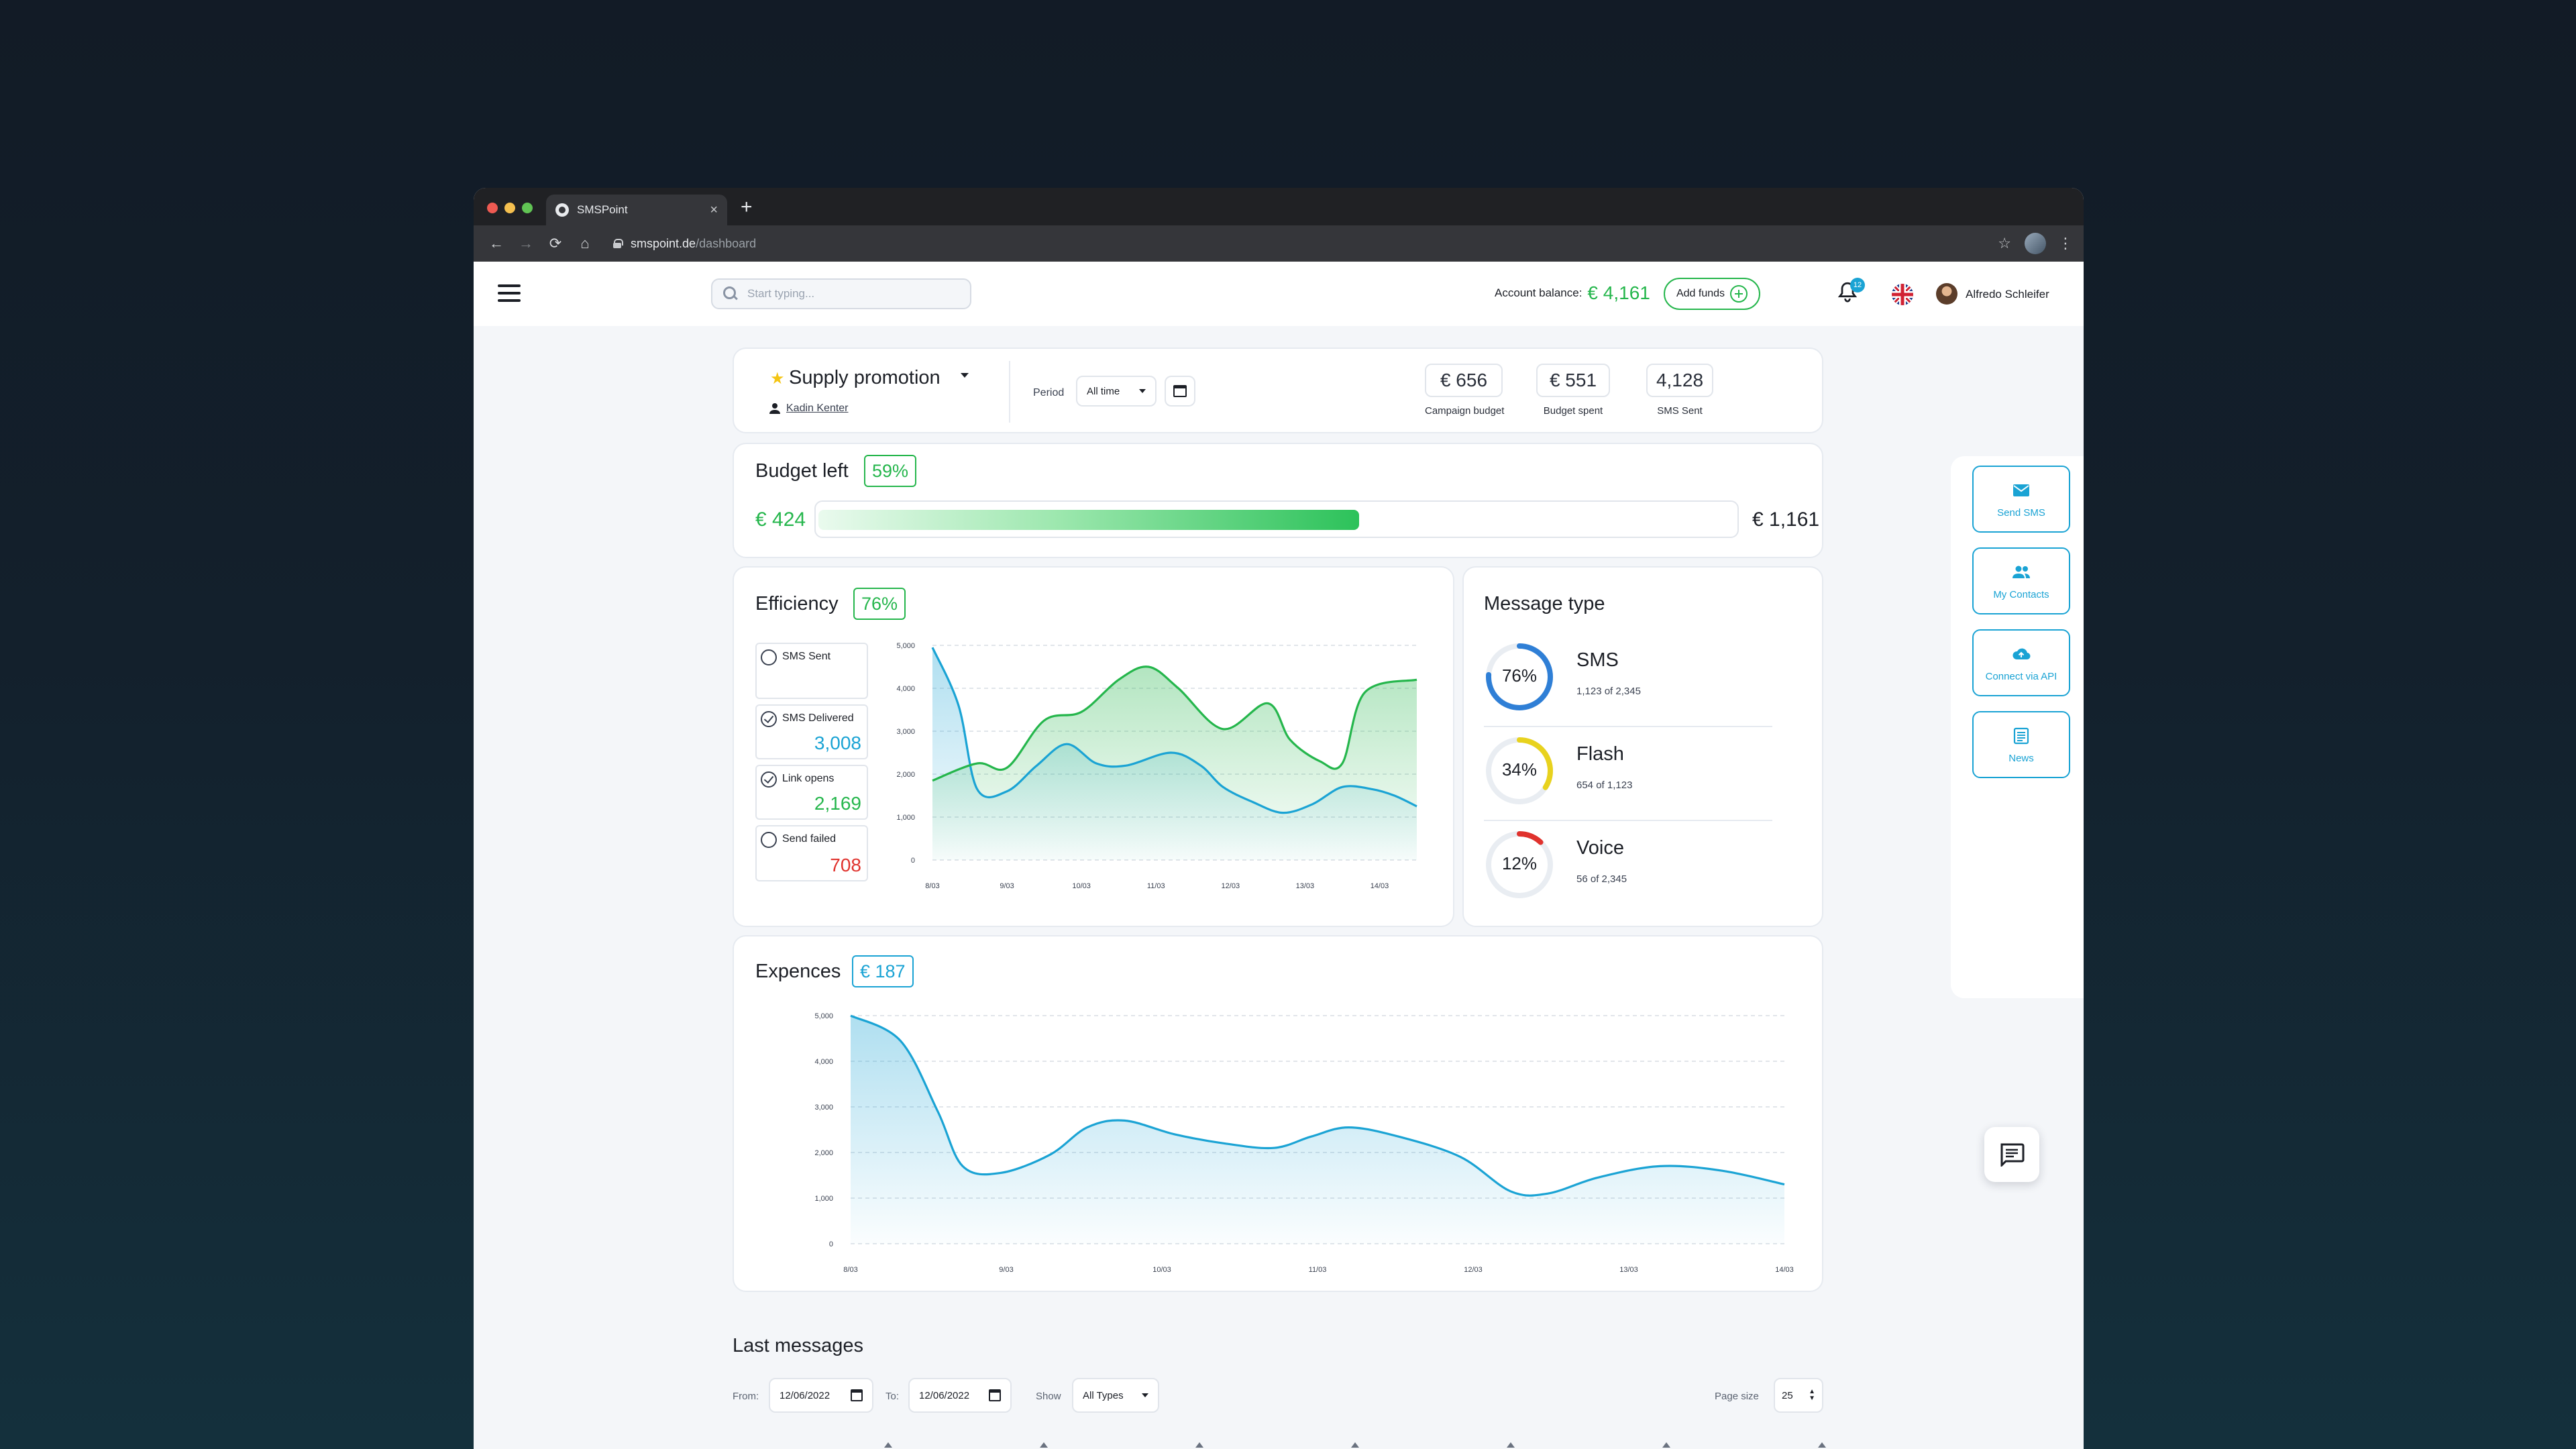 Image resolution: width=2576 pixels, height=1449 pixels. What do you see at coordinates (1279, 206) in the screenshot?
I see `browser-tab-bar: SMSPoint × +` at bounding box center [1279, 206].